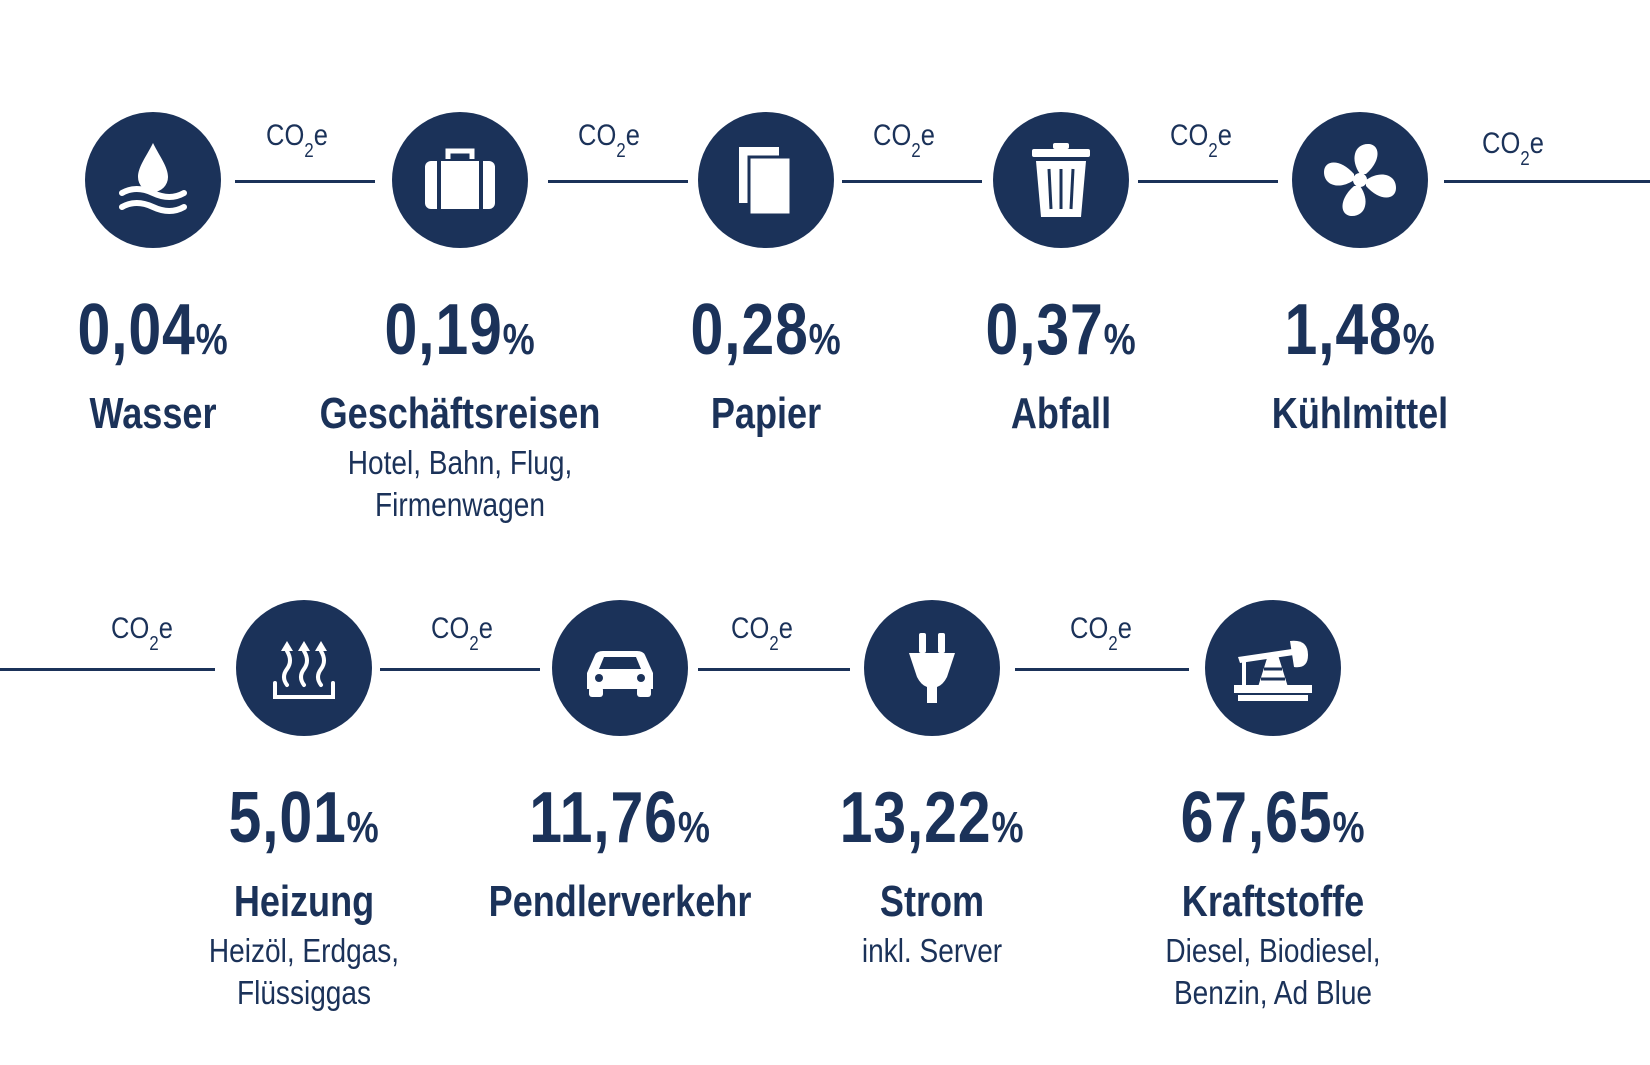 The image size is (1650, 1065). Describe the element at coordinates (1360, 275) in the screenshot. I see `category-kuehlmittel: 1,48% Kühlmittel` at that location.